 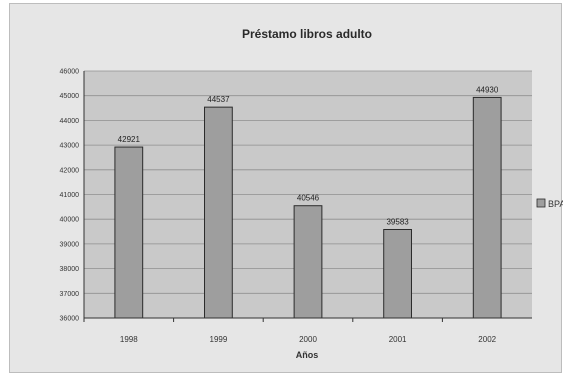 I want to click on x-tick-label: 2001, so click(x=398, y=339).